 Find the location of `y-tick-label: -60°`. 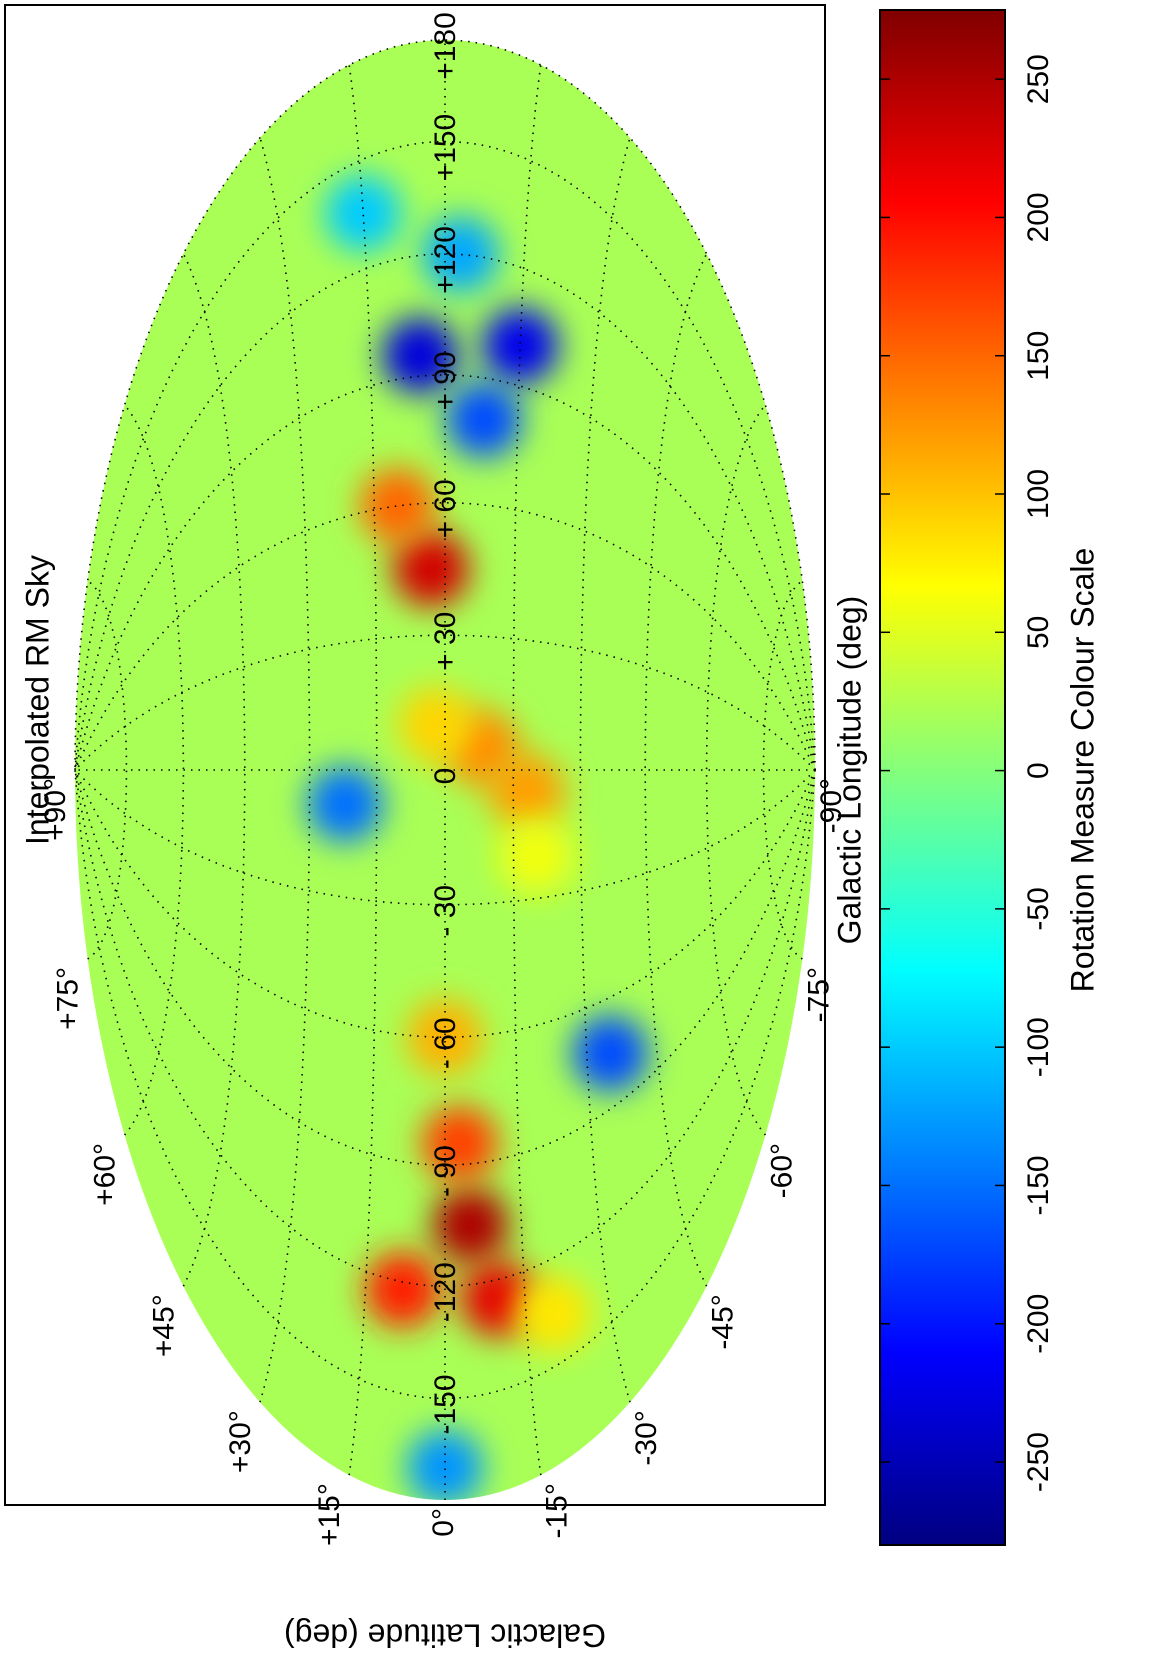

y-tick-label: -60° is located at coordinates (781, 1170).